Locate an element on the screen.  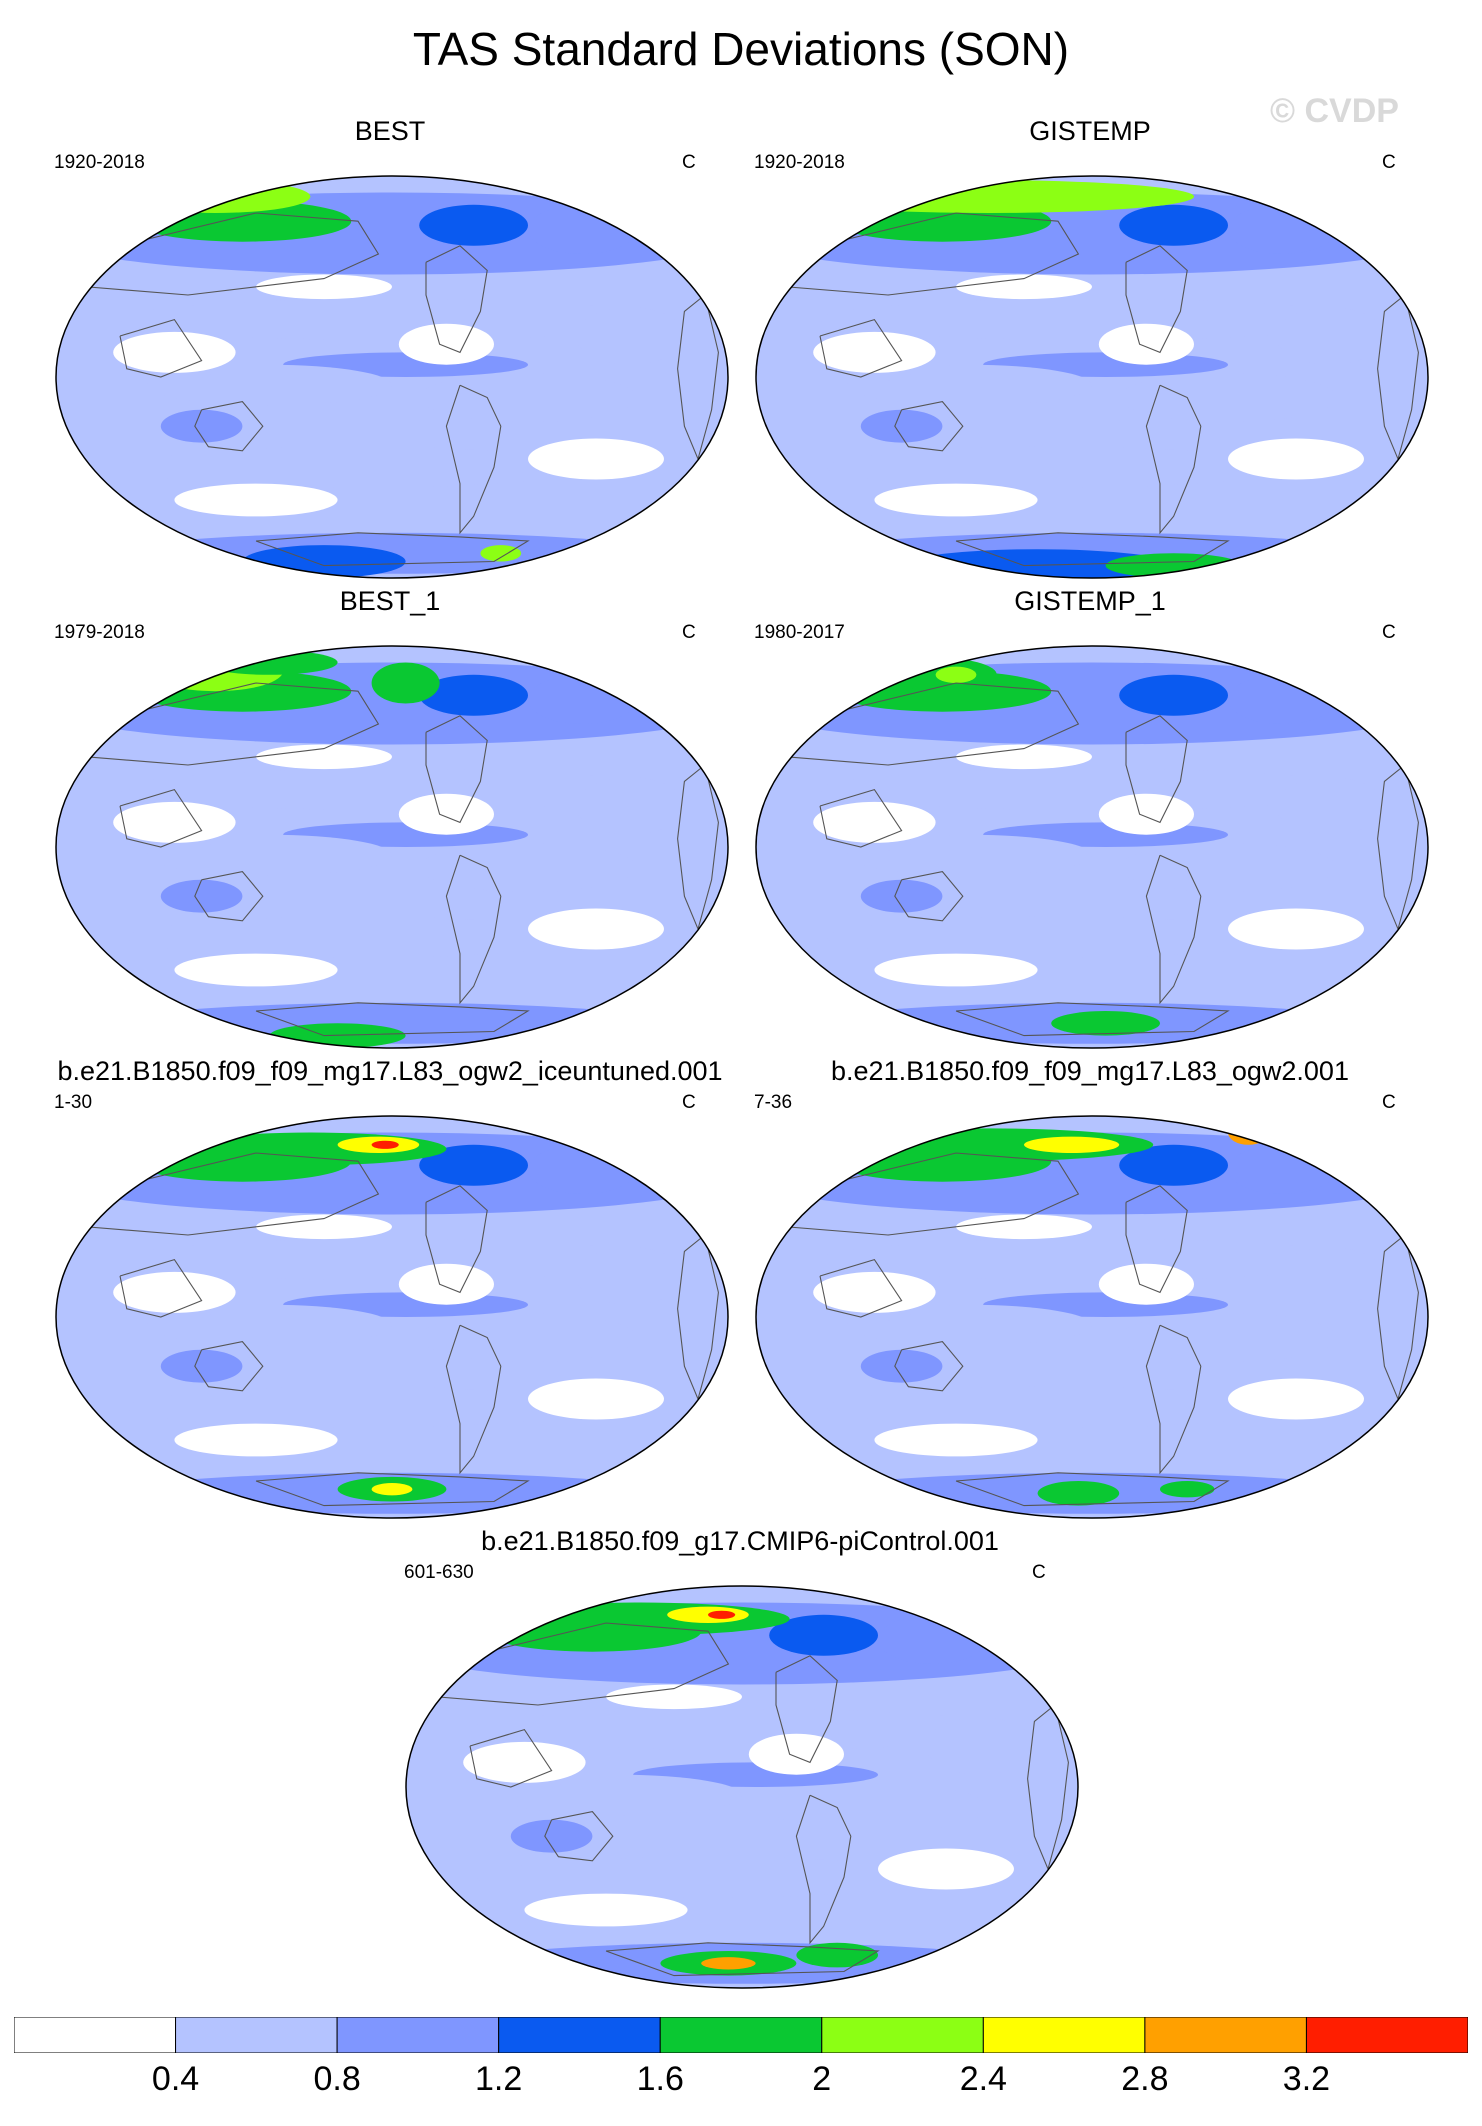
map-best is located at coordinates (392, 377).